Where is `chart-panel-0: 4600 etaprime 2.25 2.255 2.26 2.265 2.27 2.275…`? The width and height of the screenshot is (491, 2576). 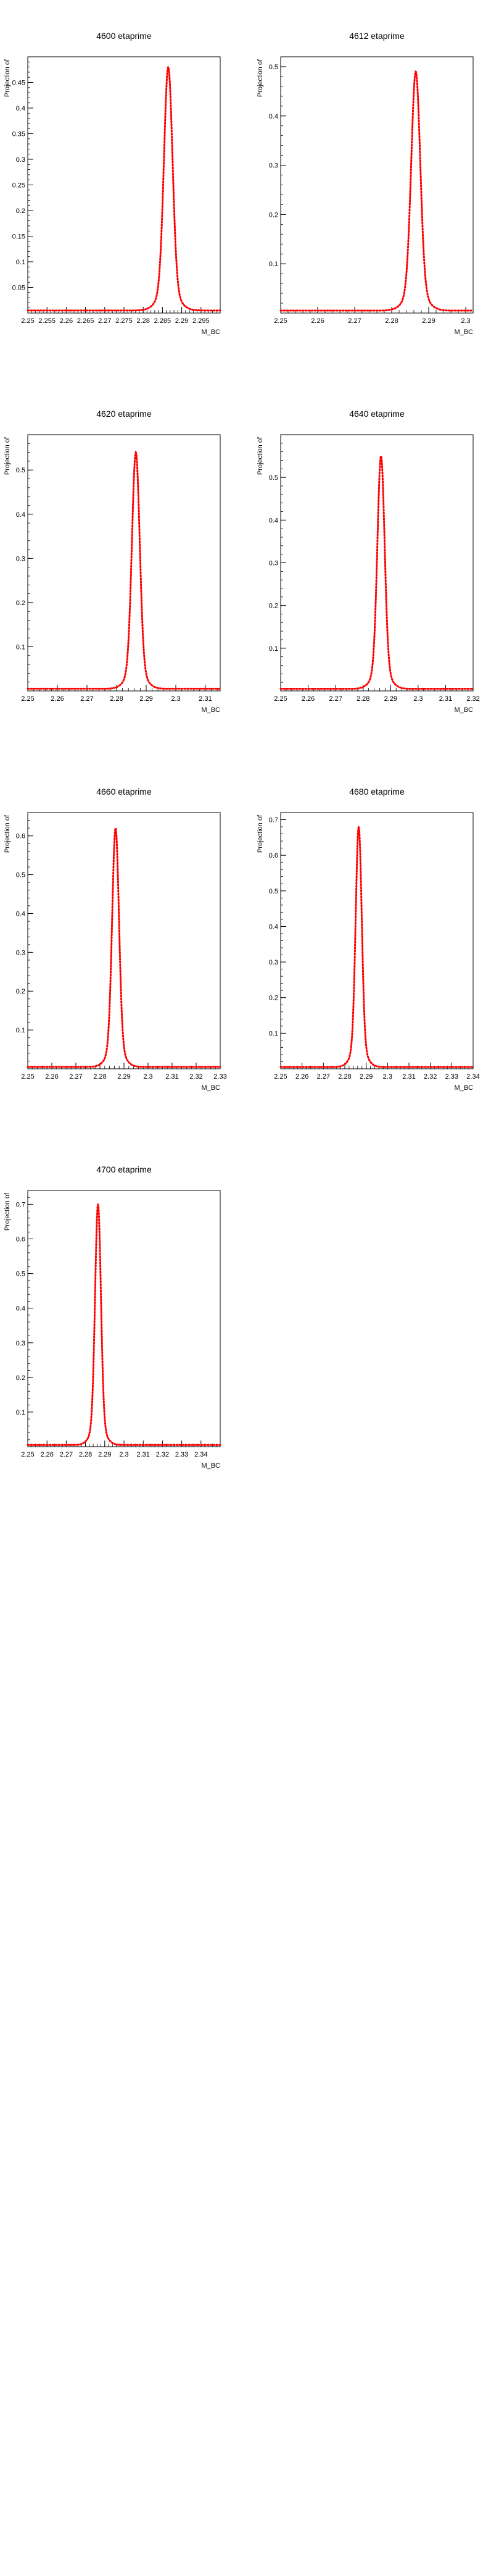 chart-panel-0: 4600 etaprime 2.25 2.255 2.26 2.265 2.27 2.275… is located at coordinates (113, 184).